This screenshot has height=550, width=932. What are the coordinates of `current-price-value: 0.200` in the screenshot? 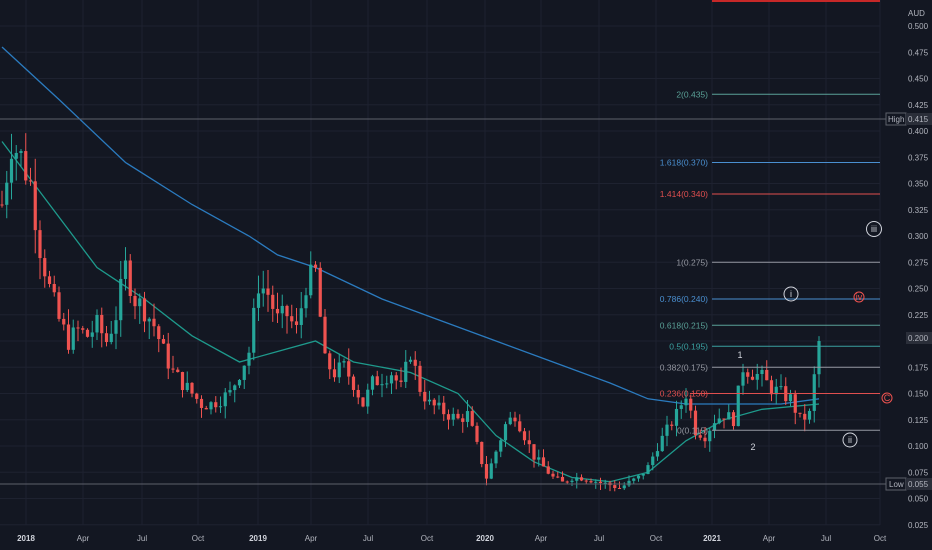 It's located at (918, 338).